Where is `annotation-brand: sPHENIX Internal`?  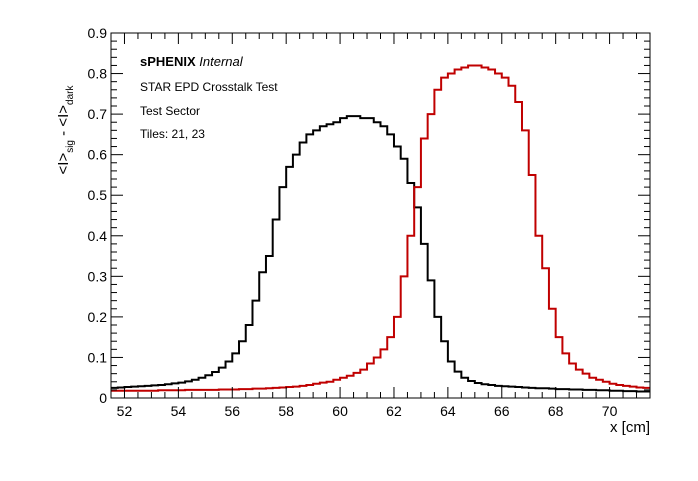 annotation-brand: sPHENIX Internal is located at coordinates (192, 61).